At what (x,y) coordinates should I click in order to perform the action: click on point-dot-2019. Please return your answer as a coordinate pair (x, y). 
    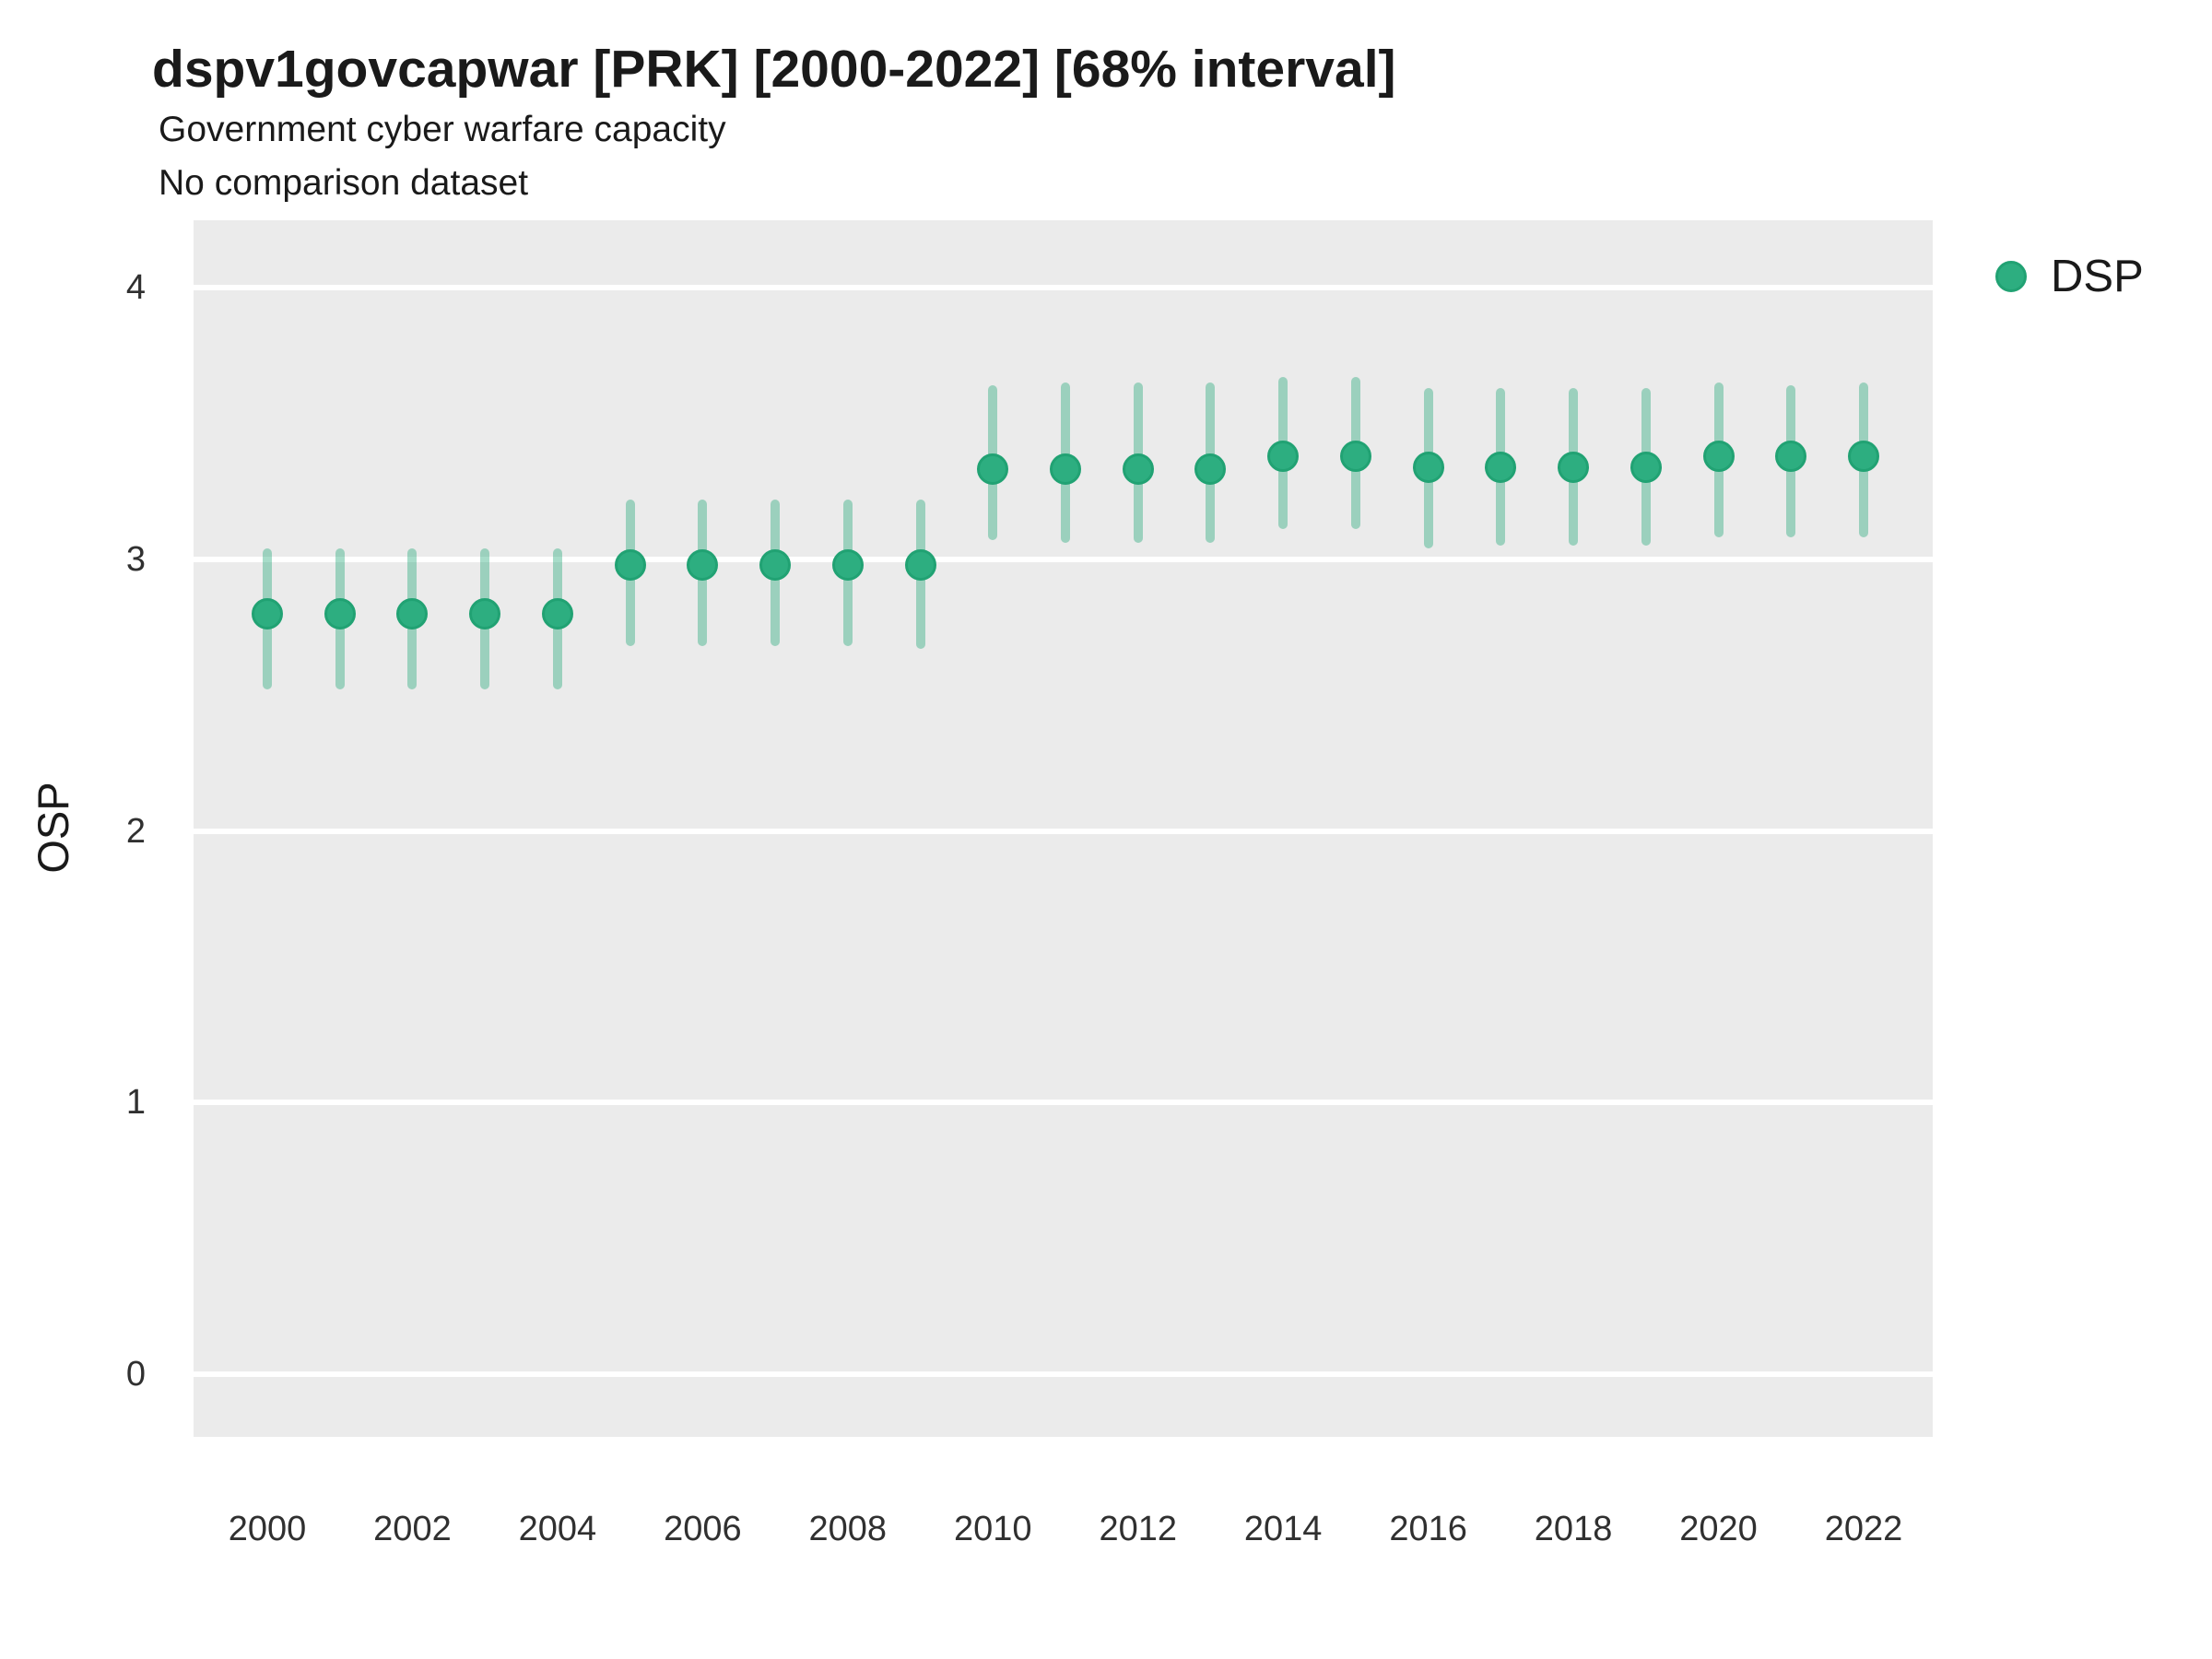
    Looking at the image, I should click on (1646, 467).